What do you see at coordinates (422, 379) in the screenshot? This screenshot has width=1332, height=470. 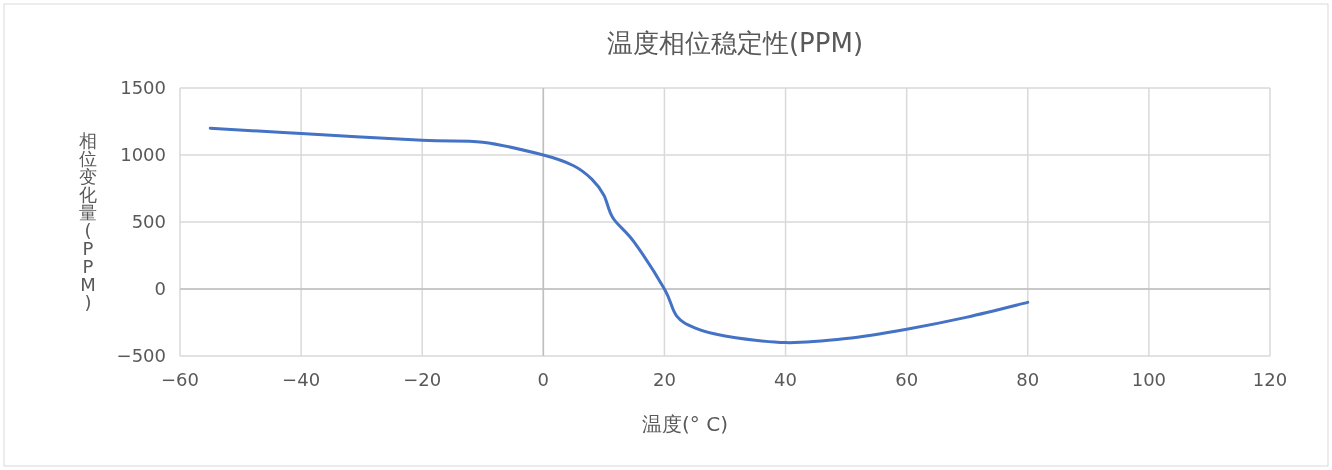 I see `x-tick-label: −20` at bounding box center [422, 379].